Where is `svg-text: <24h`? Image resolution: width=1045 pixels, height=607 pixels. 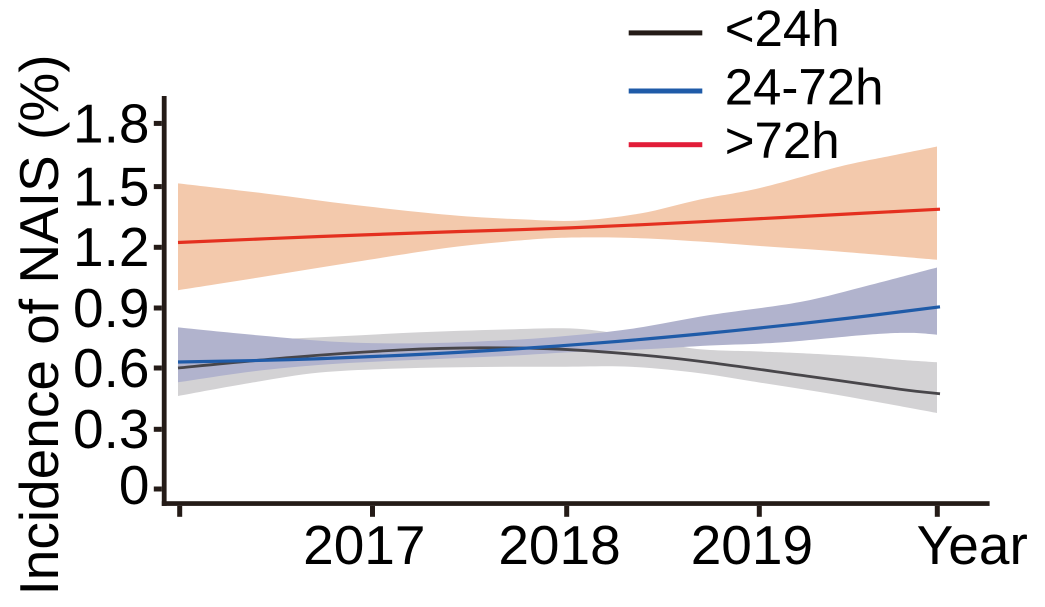
svg-text: <24h is located at coordinates (782, 28).